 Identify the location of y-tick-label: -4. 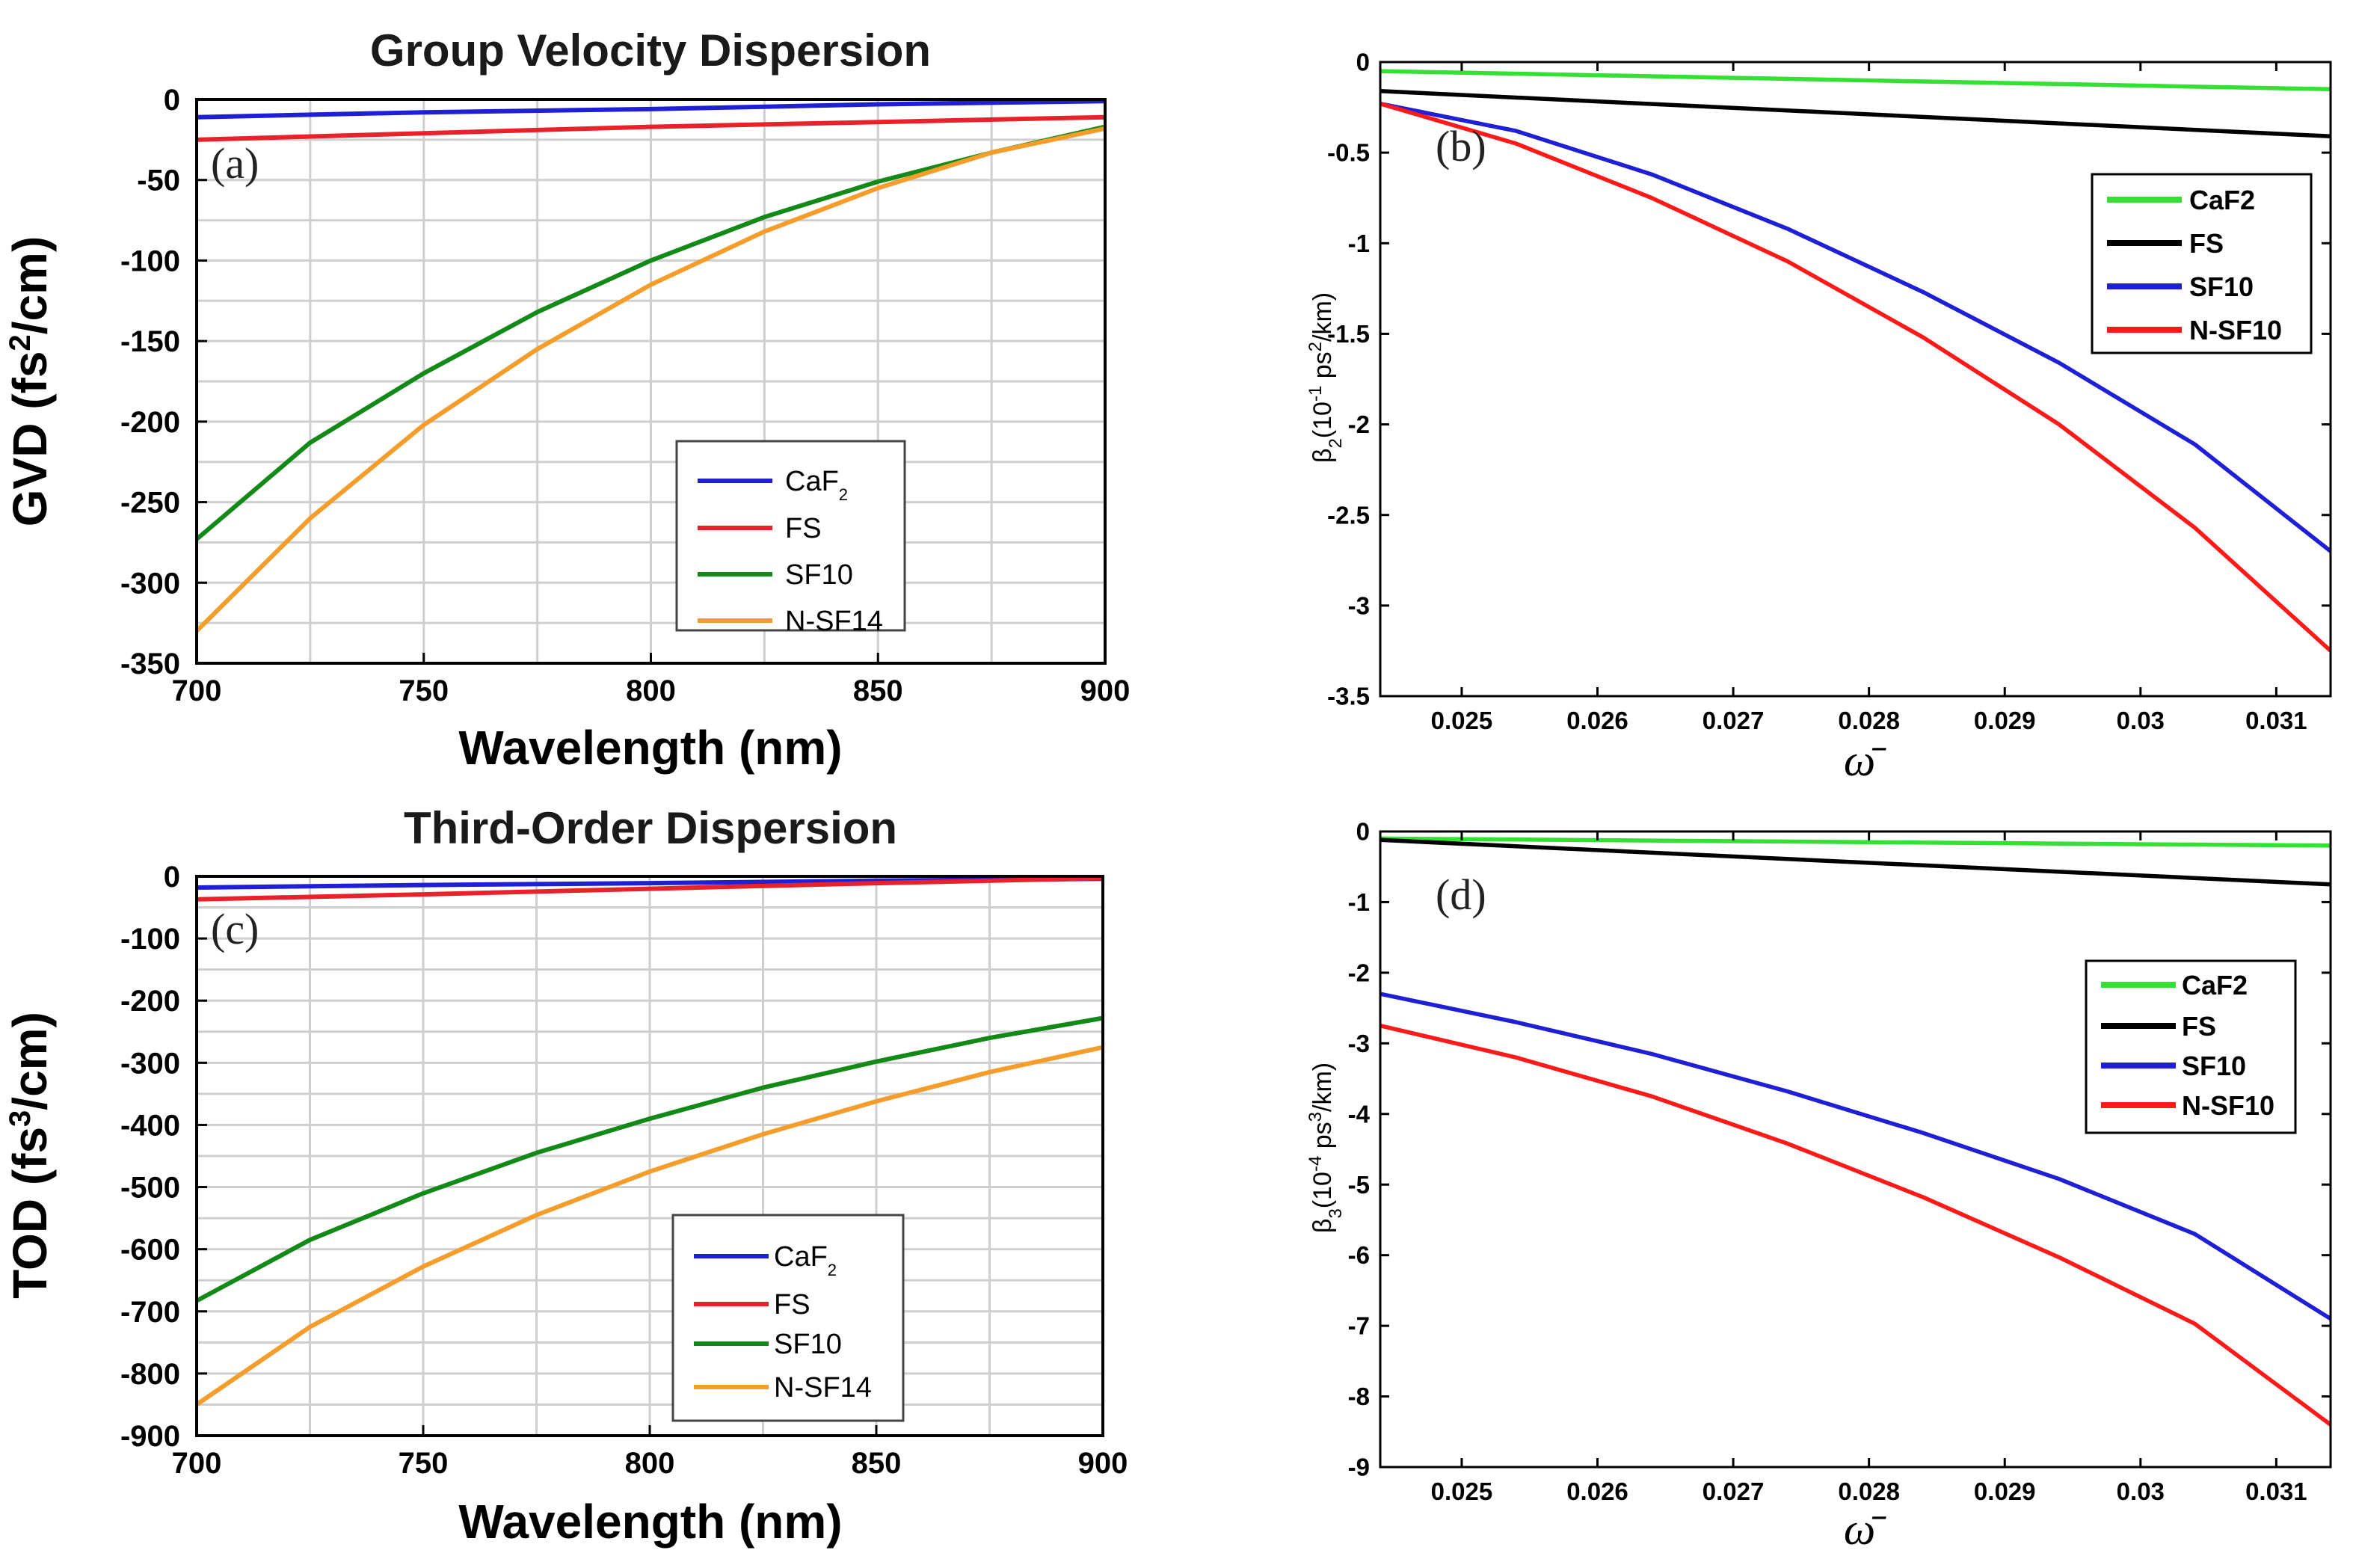
(1359, 1114).